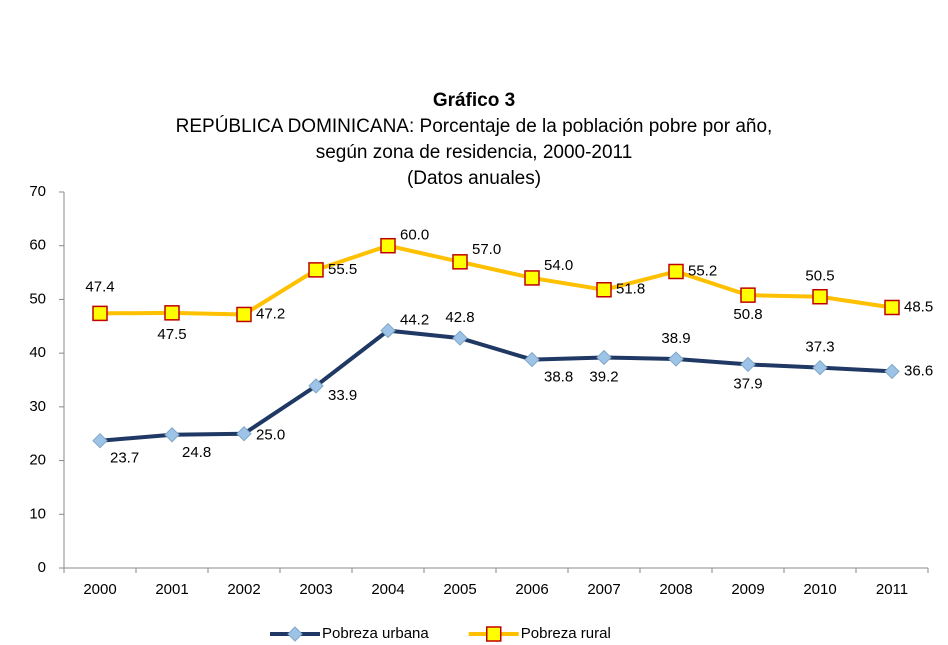 The width and height of the screenshot is (948, 645). Describe the element at coordinates (747, 383) in the screenshot. I see `data-label: 37.9` at that location.